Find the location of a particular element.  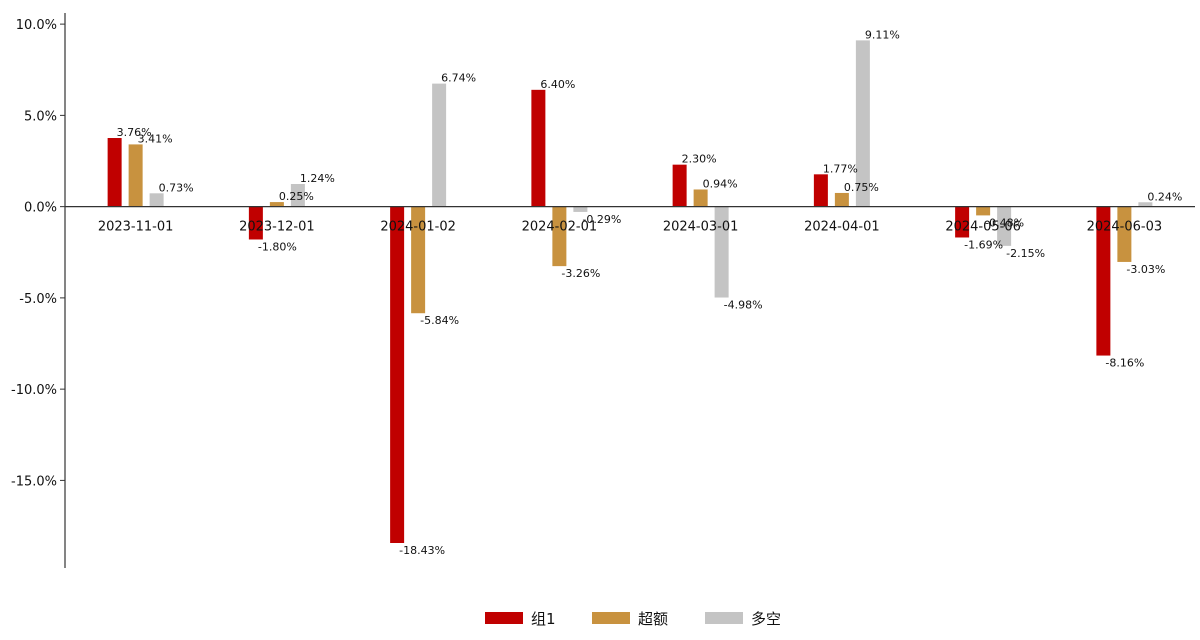

bar-组1-2024-01-02 is located at coordinates (397, 374).